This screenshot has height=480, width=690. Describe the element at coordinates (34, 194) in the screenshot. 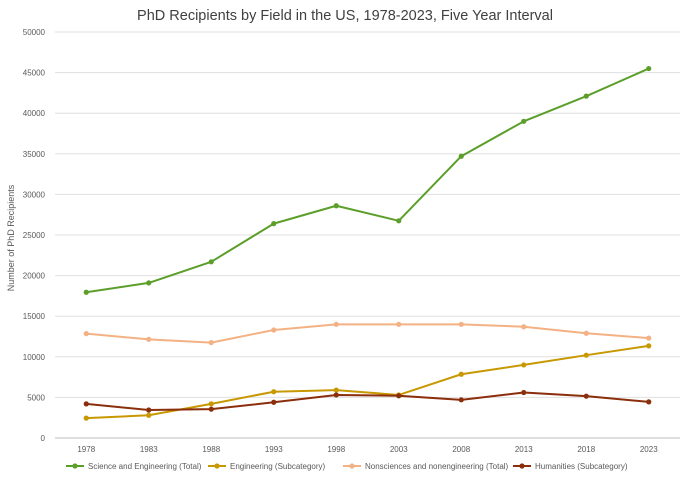

I see `y-tick-label: 30000` at that location.